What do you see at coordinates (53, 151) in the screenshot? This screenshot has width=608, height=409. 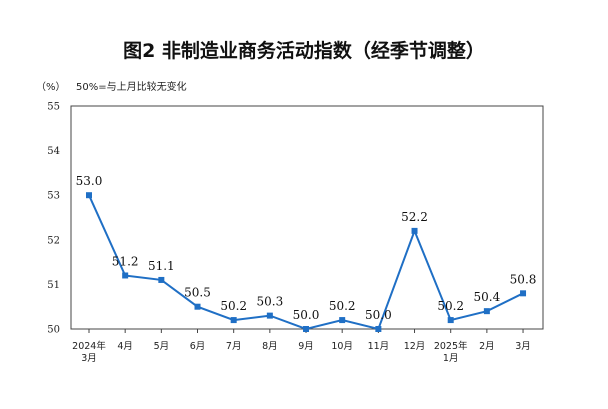 I see `y-tick-label: 54` at bounding box center [53, 151].